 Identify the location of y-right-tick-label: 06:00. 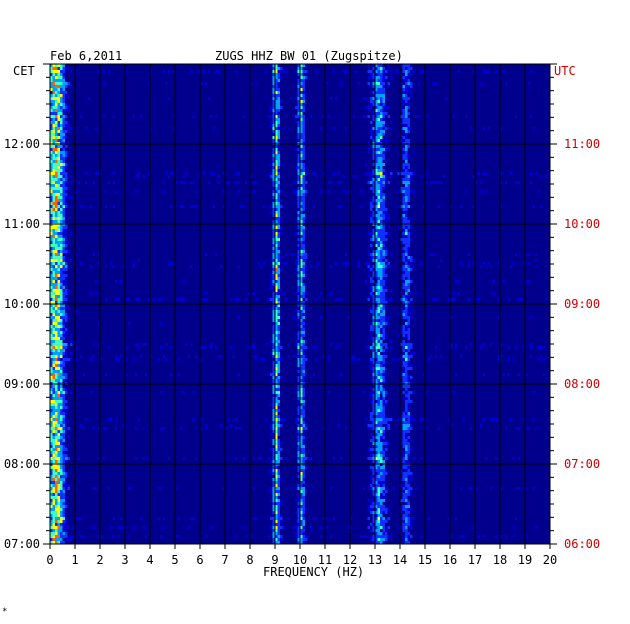
(582, 544).